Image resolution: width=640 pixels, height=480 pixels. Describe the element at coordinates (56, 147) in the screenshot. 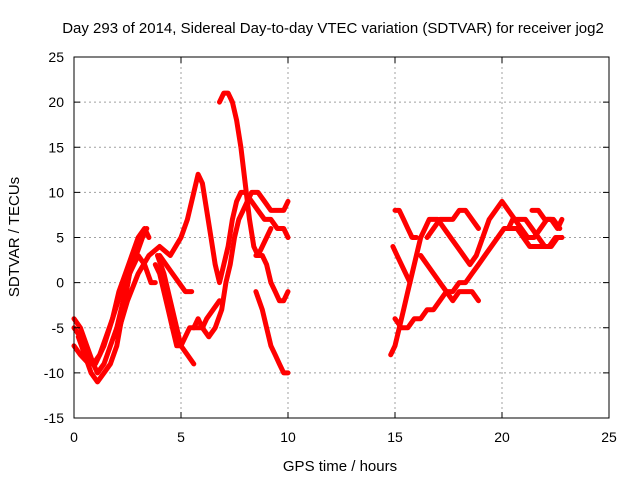

I see `y-tick-label: 15` at that location.